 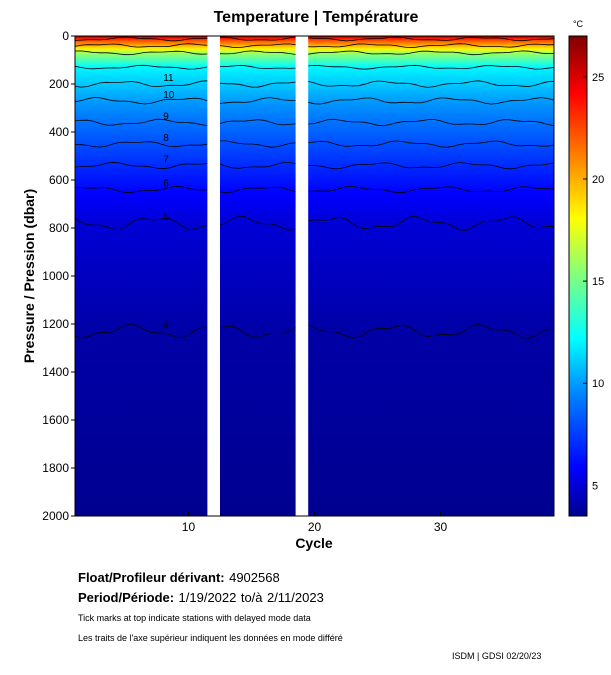 I want to click on y-tick-label: 1000, so click(x=55, y=276).